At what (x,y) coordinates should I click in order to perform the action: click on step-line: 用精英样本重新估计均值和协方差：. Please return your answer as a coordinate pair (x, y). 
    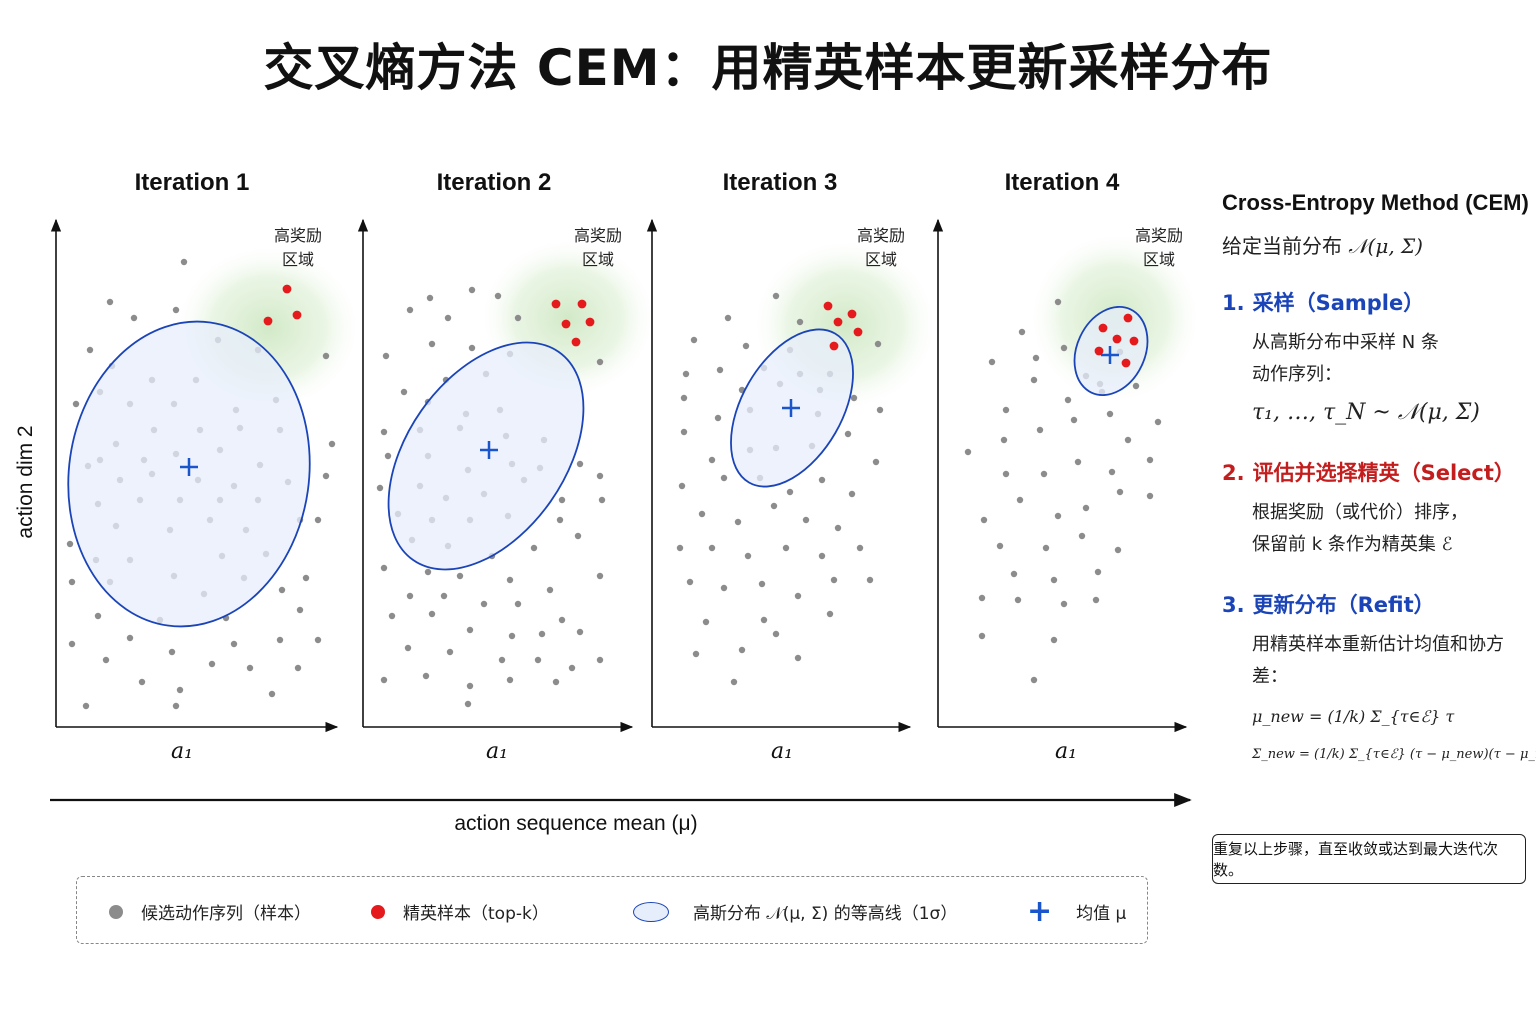
    Looking at the image, I should click on (1378, 660).